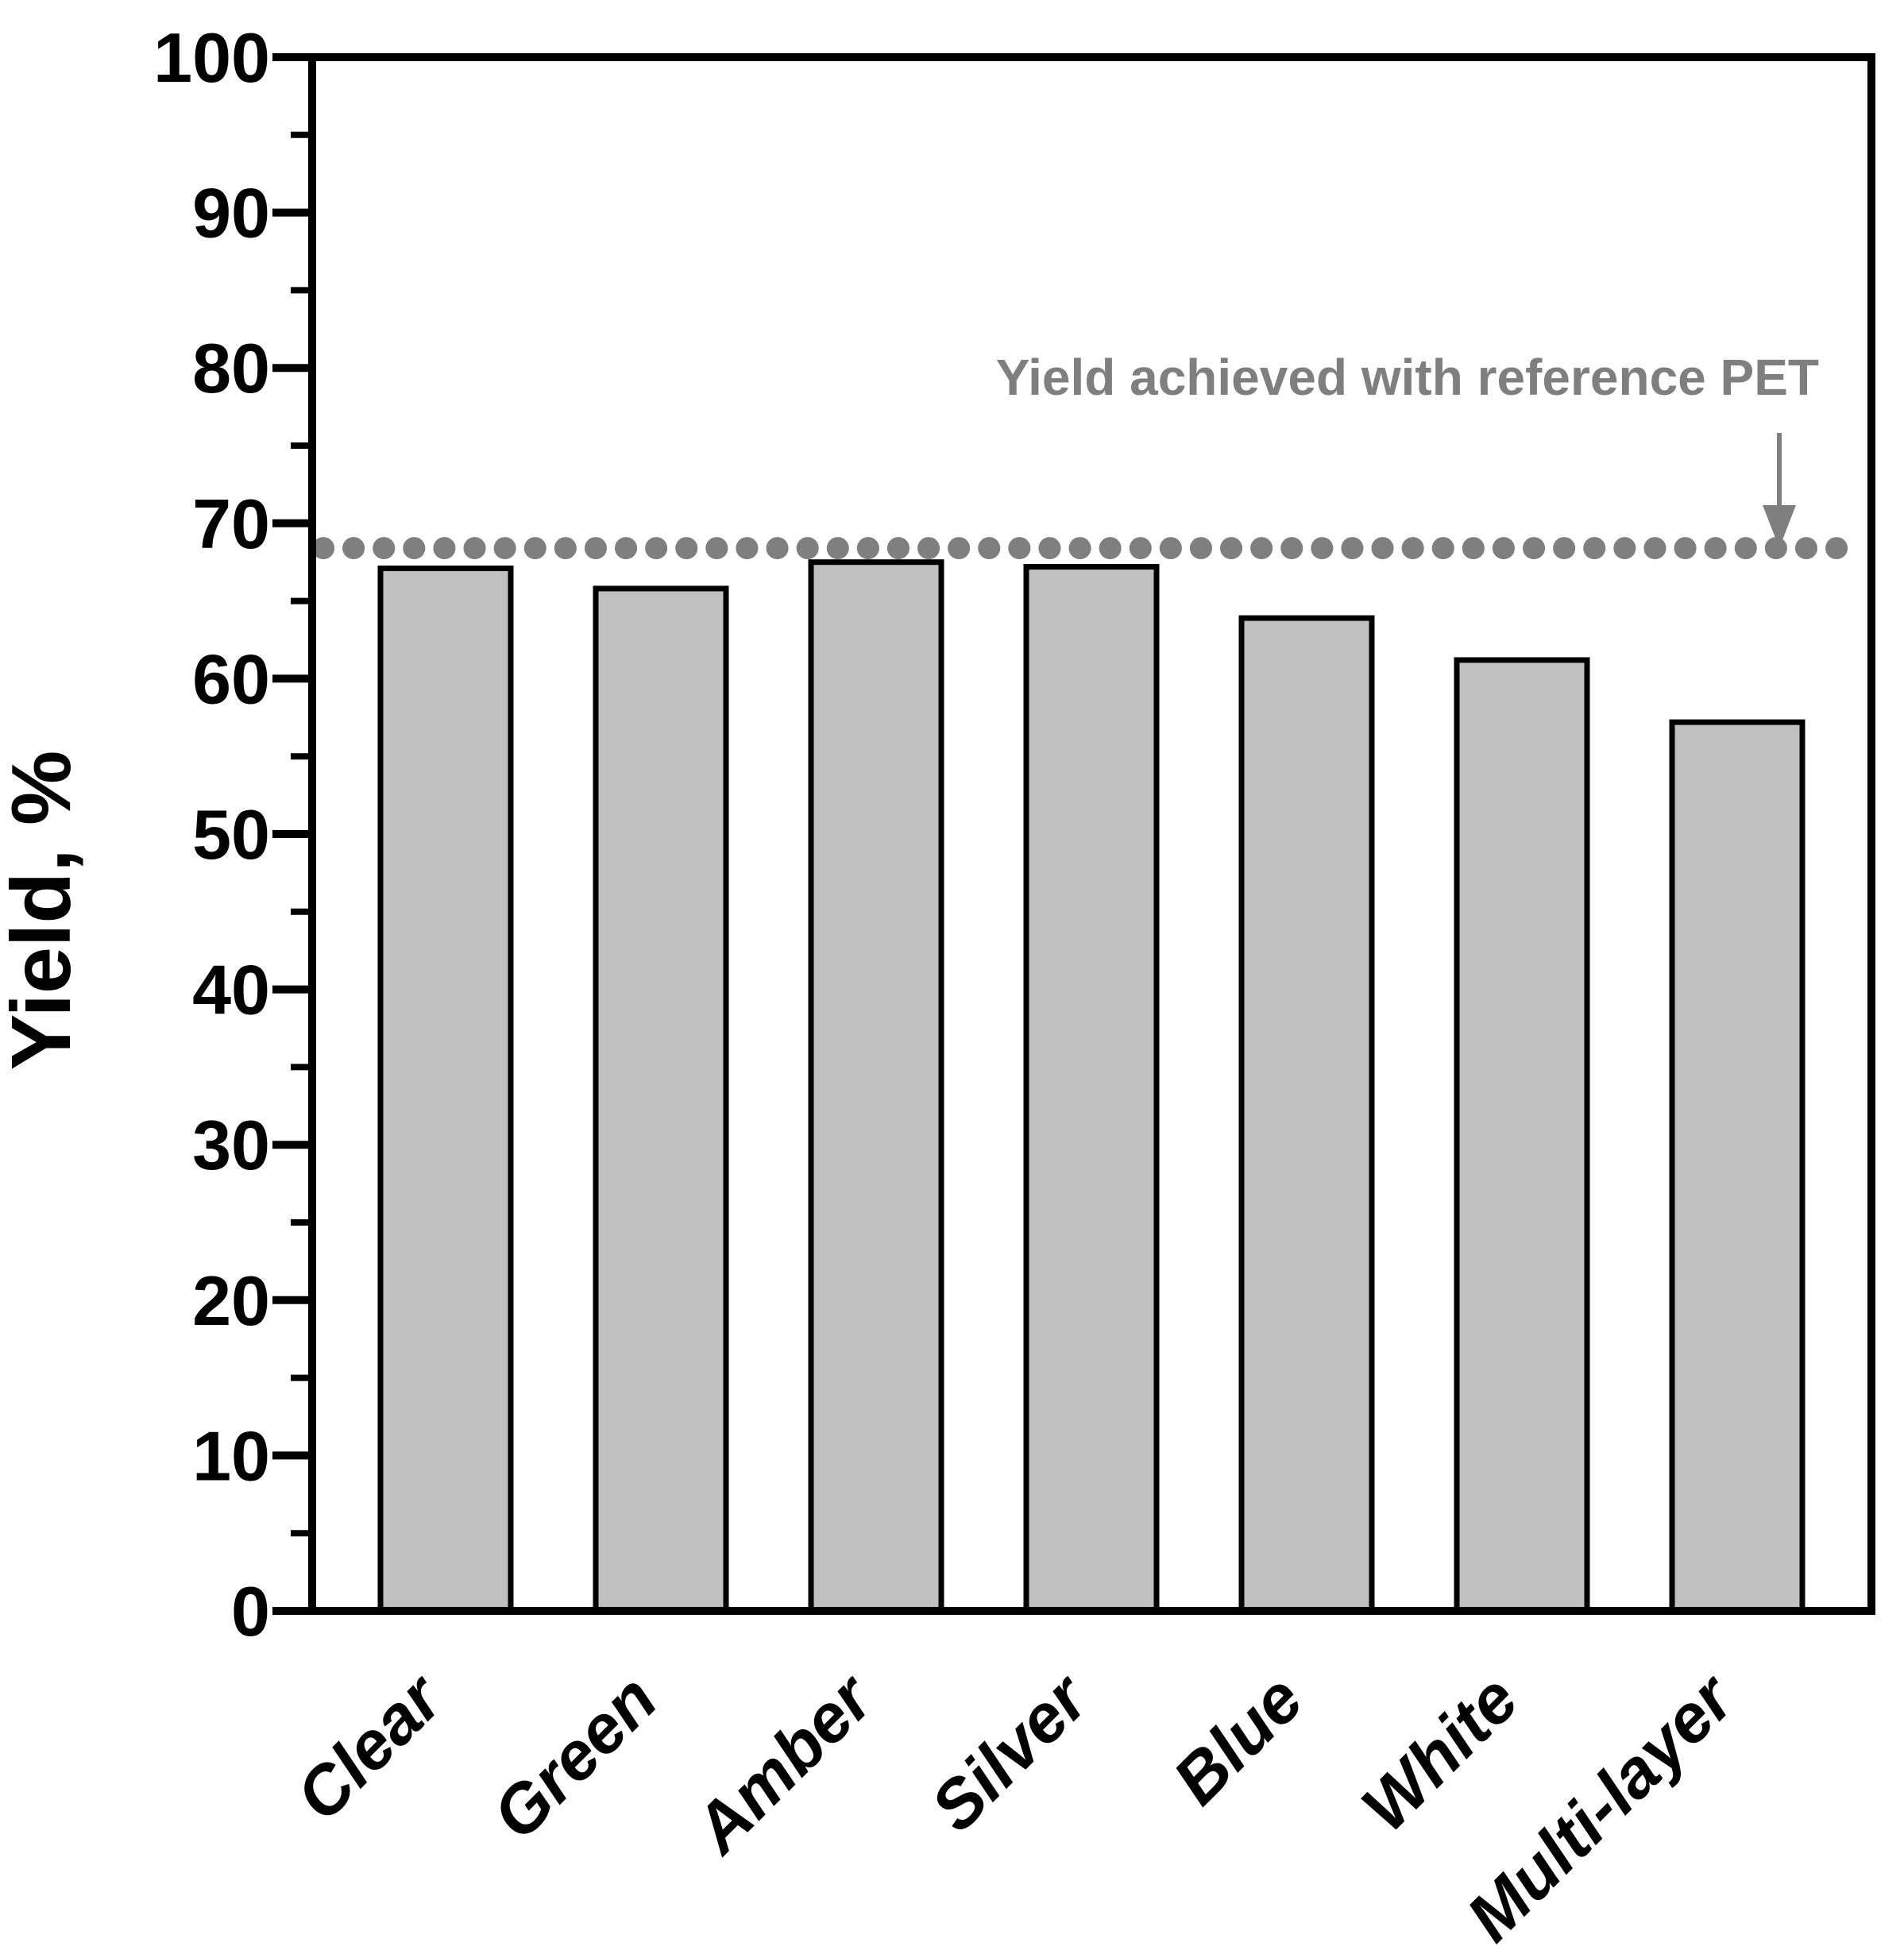  Describe the element at coordinates (231, 678) in the screenshot. I see `y-tick-label: 60` at that location.